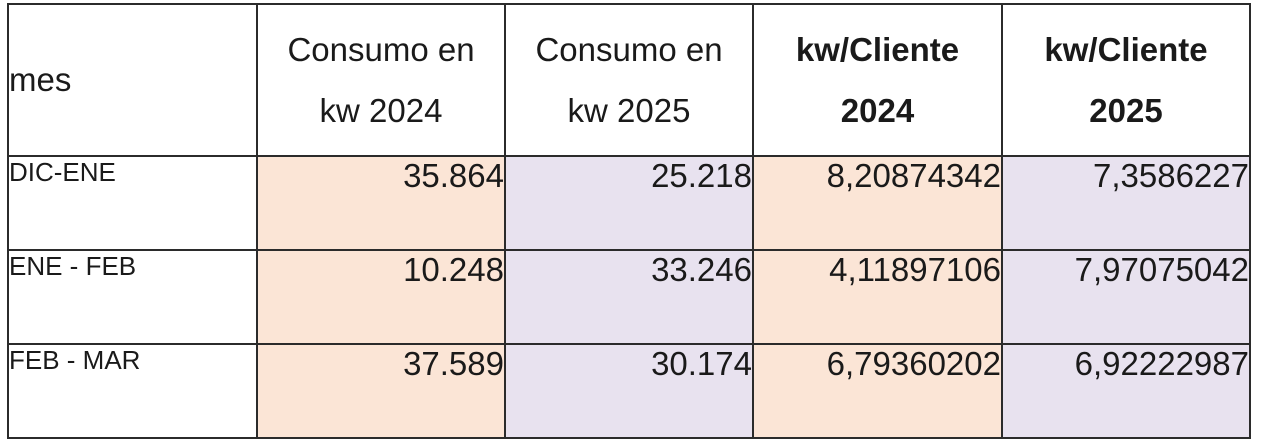  What do you see at coordinates (132, 297) in the screenshot?
I see `cell-mes: ENE - FEB` at bounding box center [132, 297].